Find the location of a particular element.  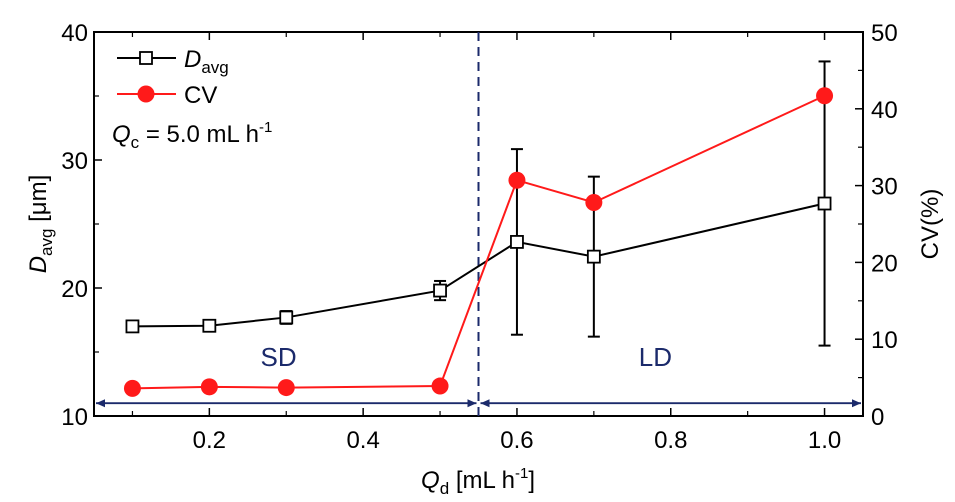

condition-sub: c is located at coordinates (135, 142).